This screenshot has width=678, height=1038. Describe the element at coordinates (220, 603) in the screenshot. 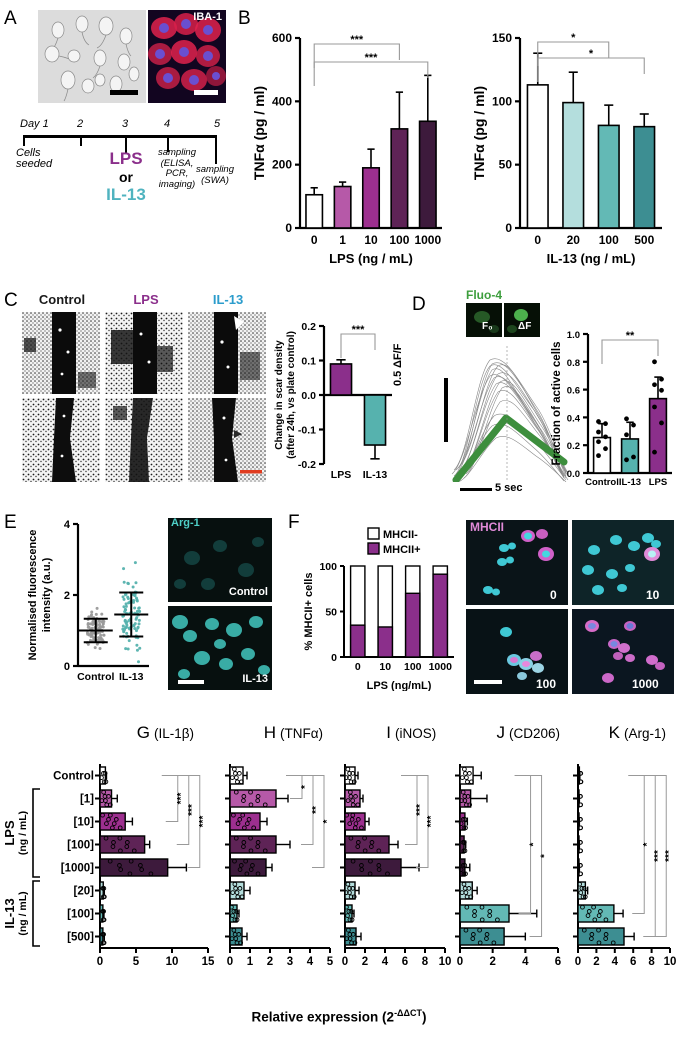

I see `panel-e-arg1-images: Arg-1 Control IL-13` at that location.